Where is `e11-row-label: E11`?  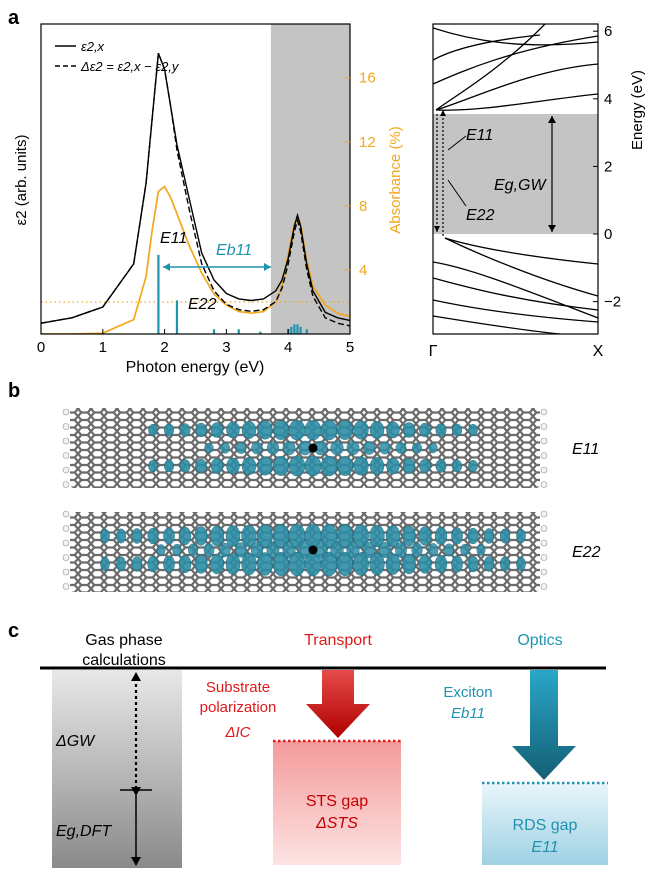
e11-row-label: E11 is located at coordinates (585, 449).